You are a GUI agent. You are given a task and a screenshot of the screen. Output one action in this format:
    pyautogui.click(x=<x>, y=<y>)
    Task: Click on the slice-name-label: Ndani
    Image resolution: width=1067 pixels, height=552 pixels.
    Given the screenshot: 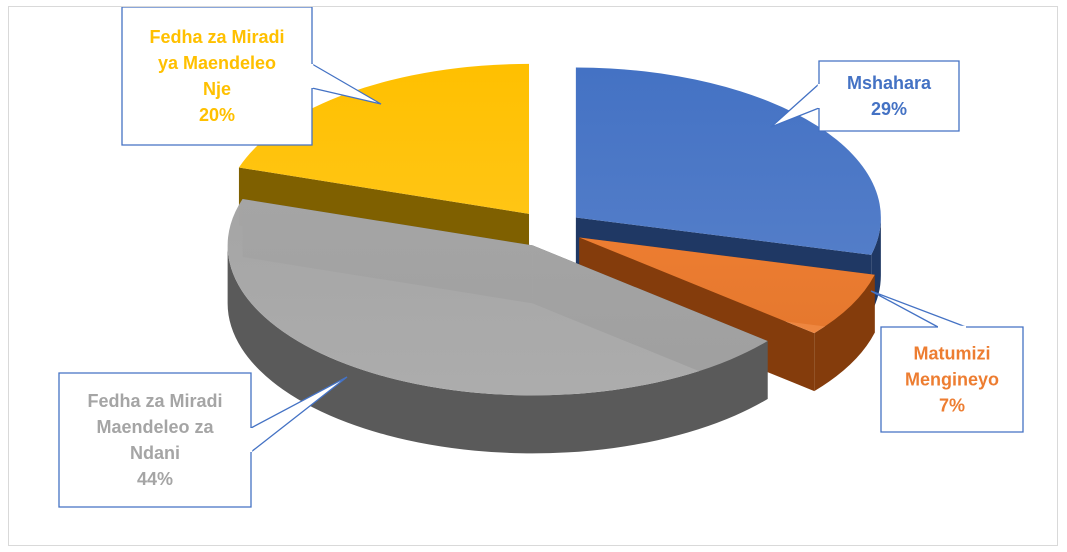 What is the action you would take?
    pyautogui.click(x=155, y=453)
    